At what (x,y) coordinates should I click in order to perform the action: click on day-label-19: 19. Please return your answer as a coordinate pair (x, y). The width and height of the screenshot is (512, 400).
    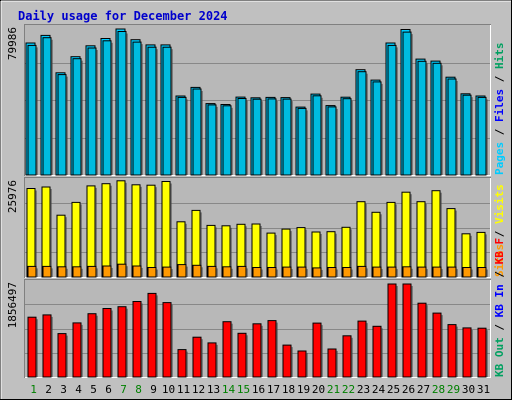
    Looking at the image, I should click on (303, 389).